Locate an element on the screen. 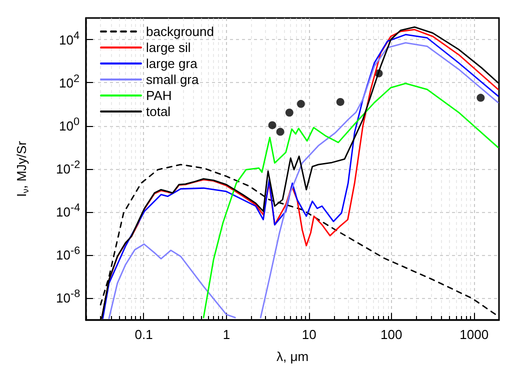 The width and height of the screenshot is (531, 371). x-tick-label: 1 is located at coordinates (226, 334).